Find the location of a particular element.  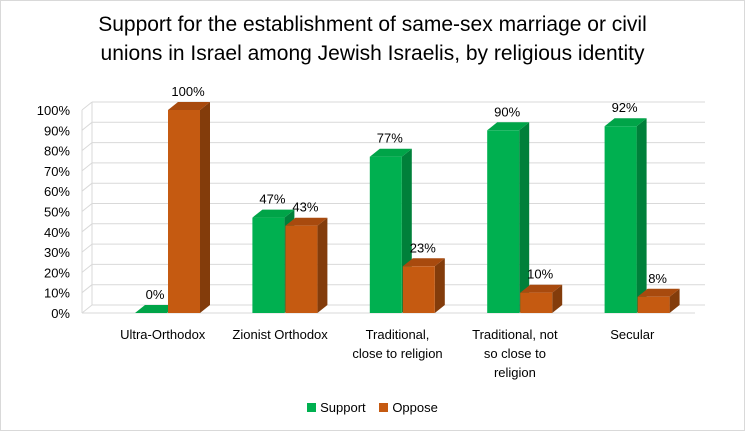

y-tick-label: 20% is located at coordinates (57, 272).